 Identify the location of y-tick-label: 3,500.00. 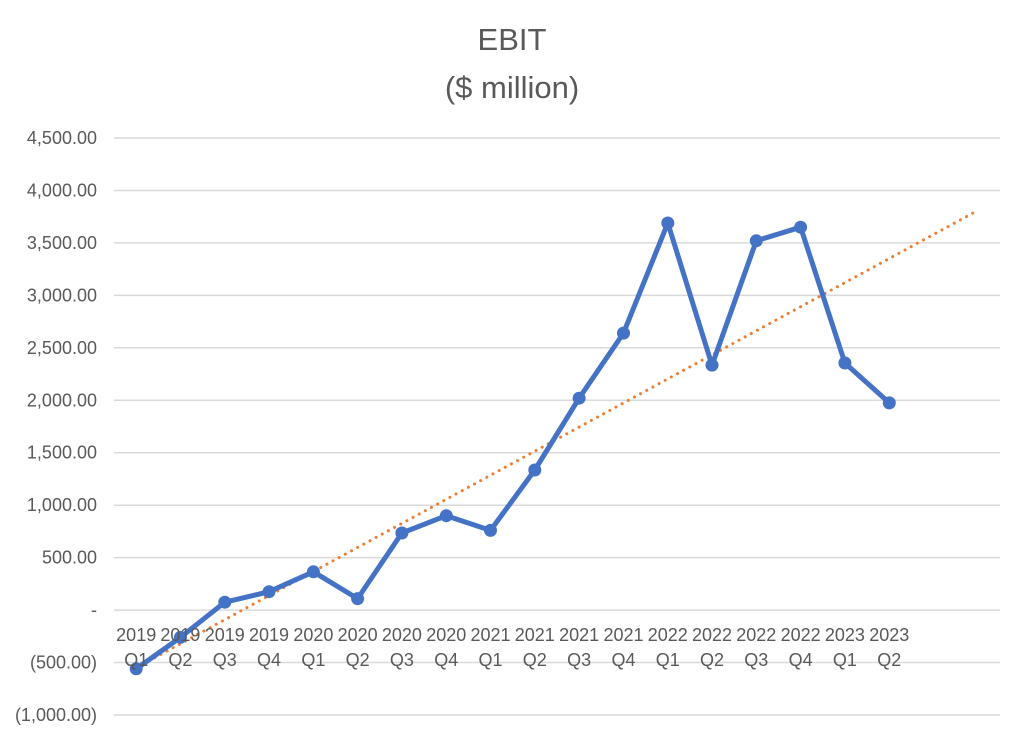
(62, 243).